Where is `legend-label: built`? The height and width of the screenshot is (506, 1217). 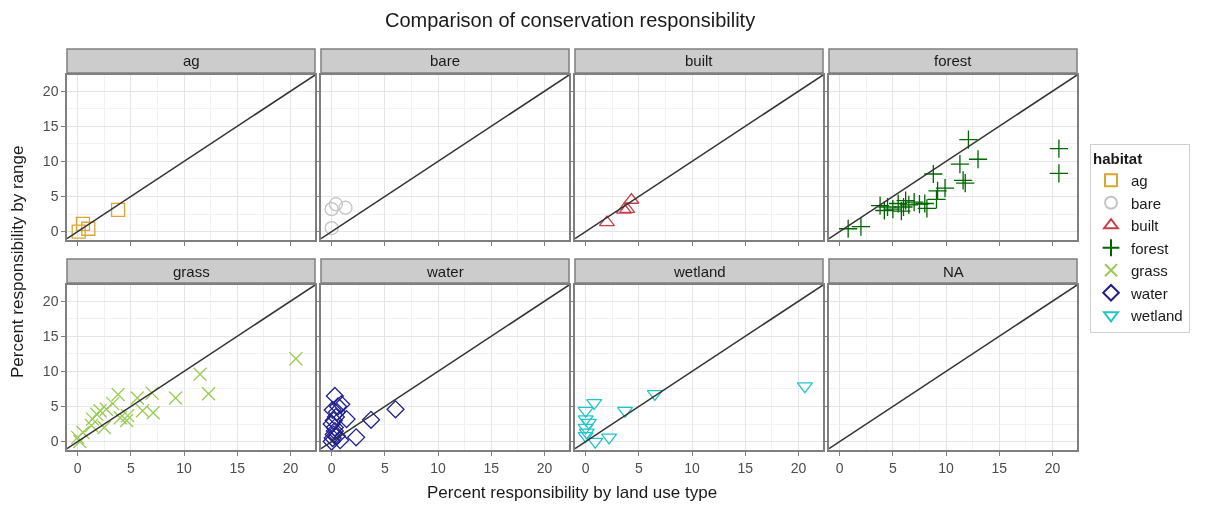
legend-label: built is located at coordinates (1145, 226).